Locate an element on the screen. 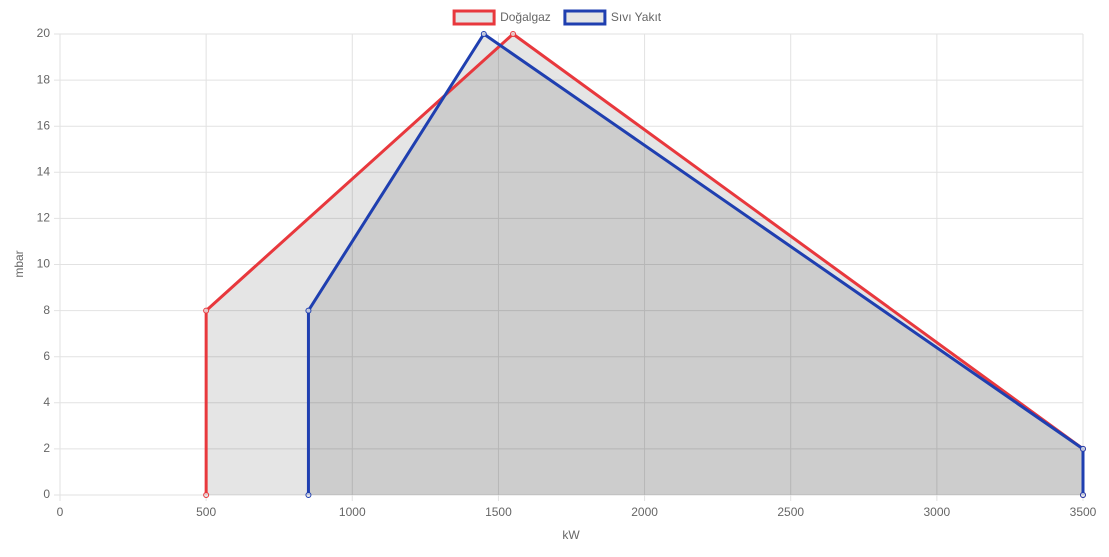  x-tick-label: 1000 is located at coordinates (352, 512).